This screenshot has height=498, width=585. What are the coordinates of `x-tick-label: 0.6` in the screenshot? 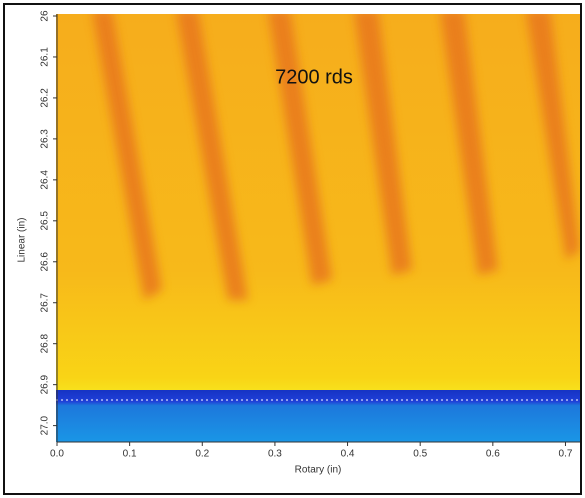 It's located at (493, 454).